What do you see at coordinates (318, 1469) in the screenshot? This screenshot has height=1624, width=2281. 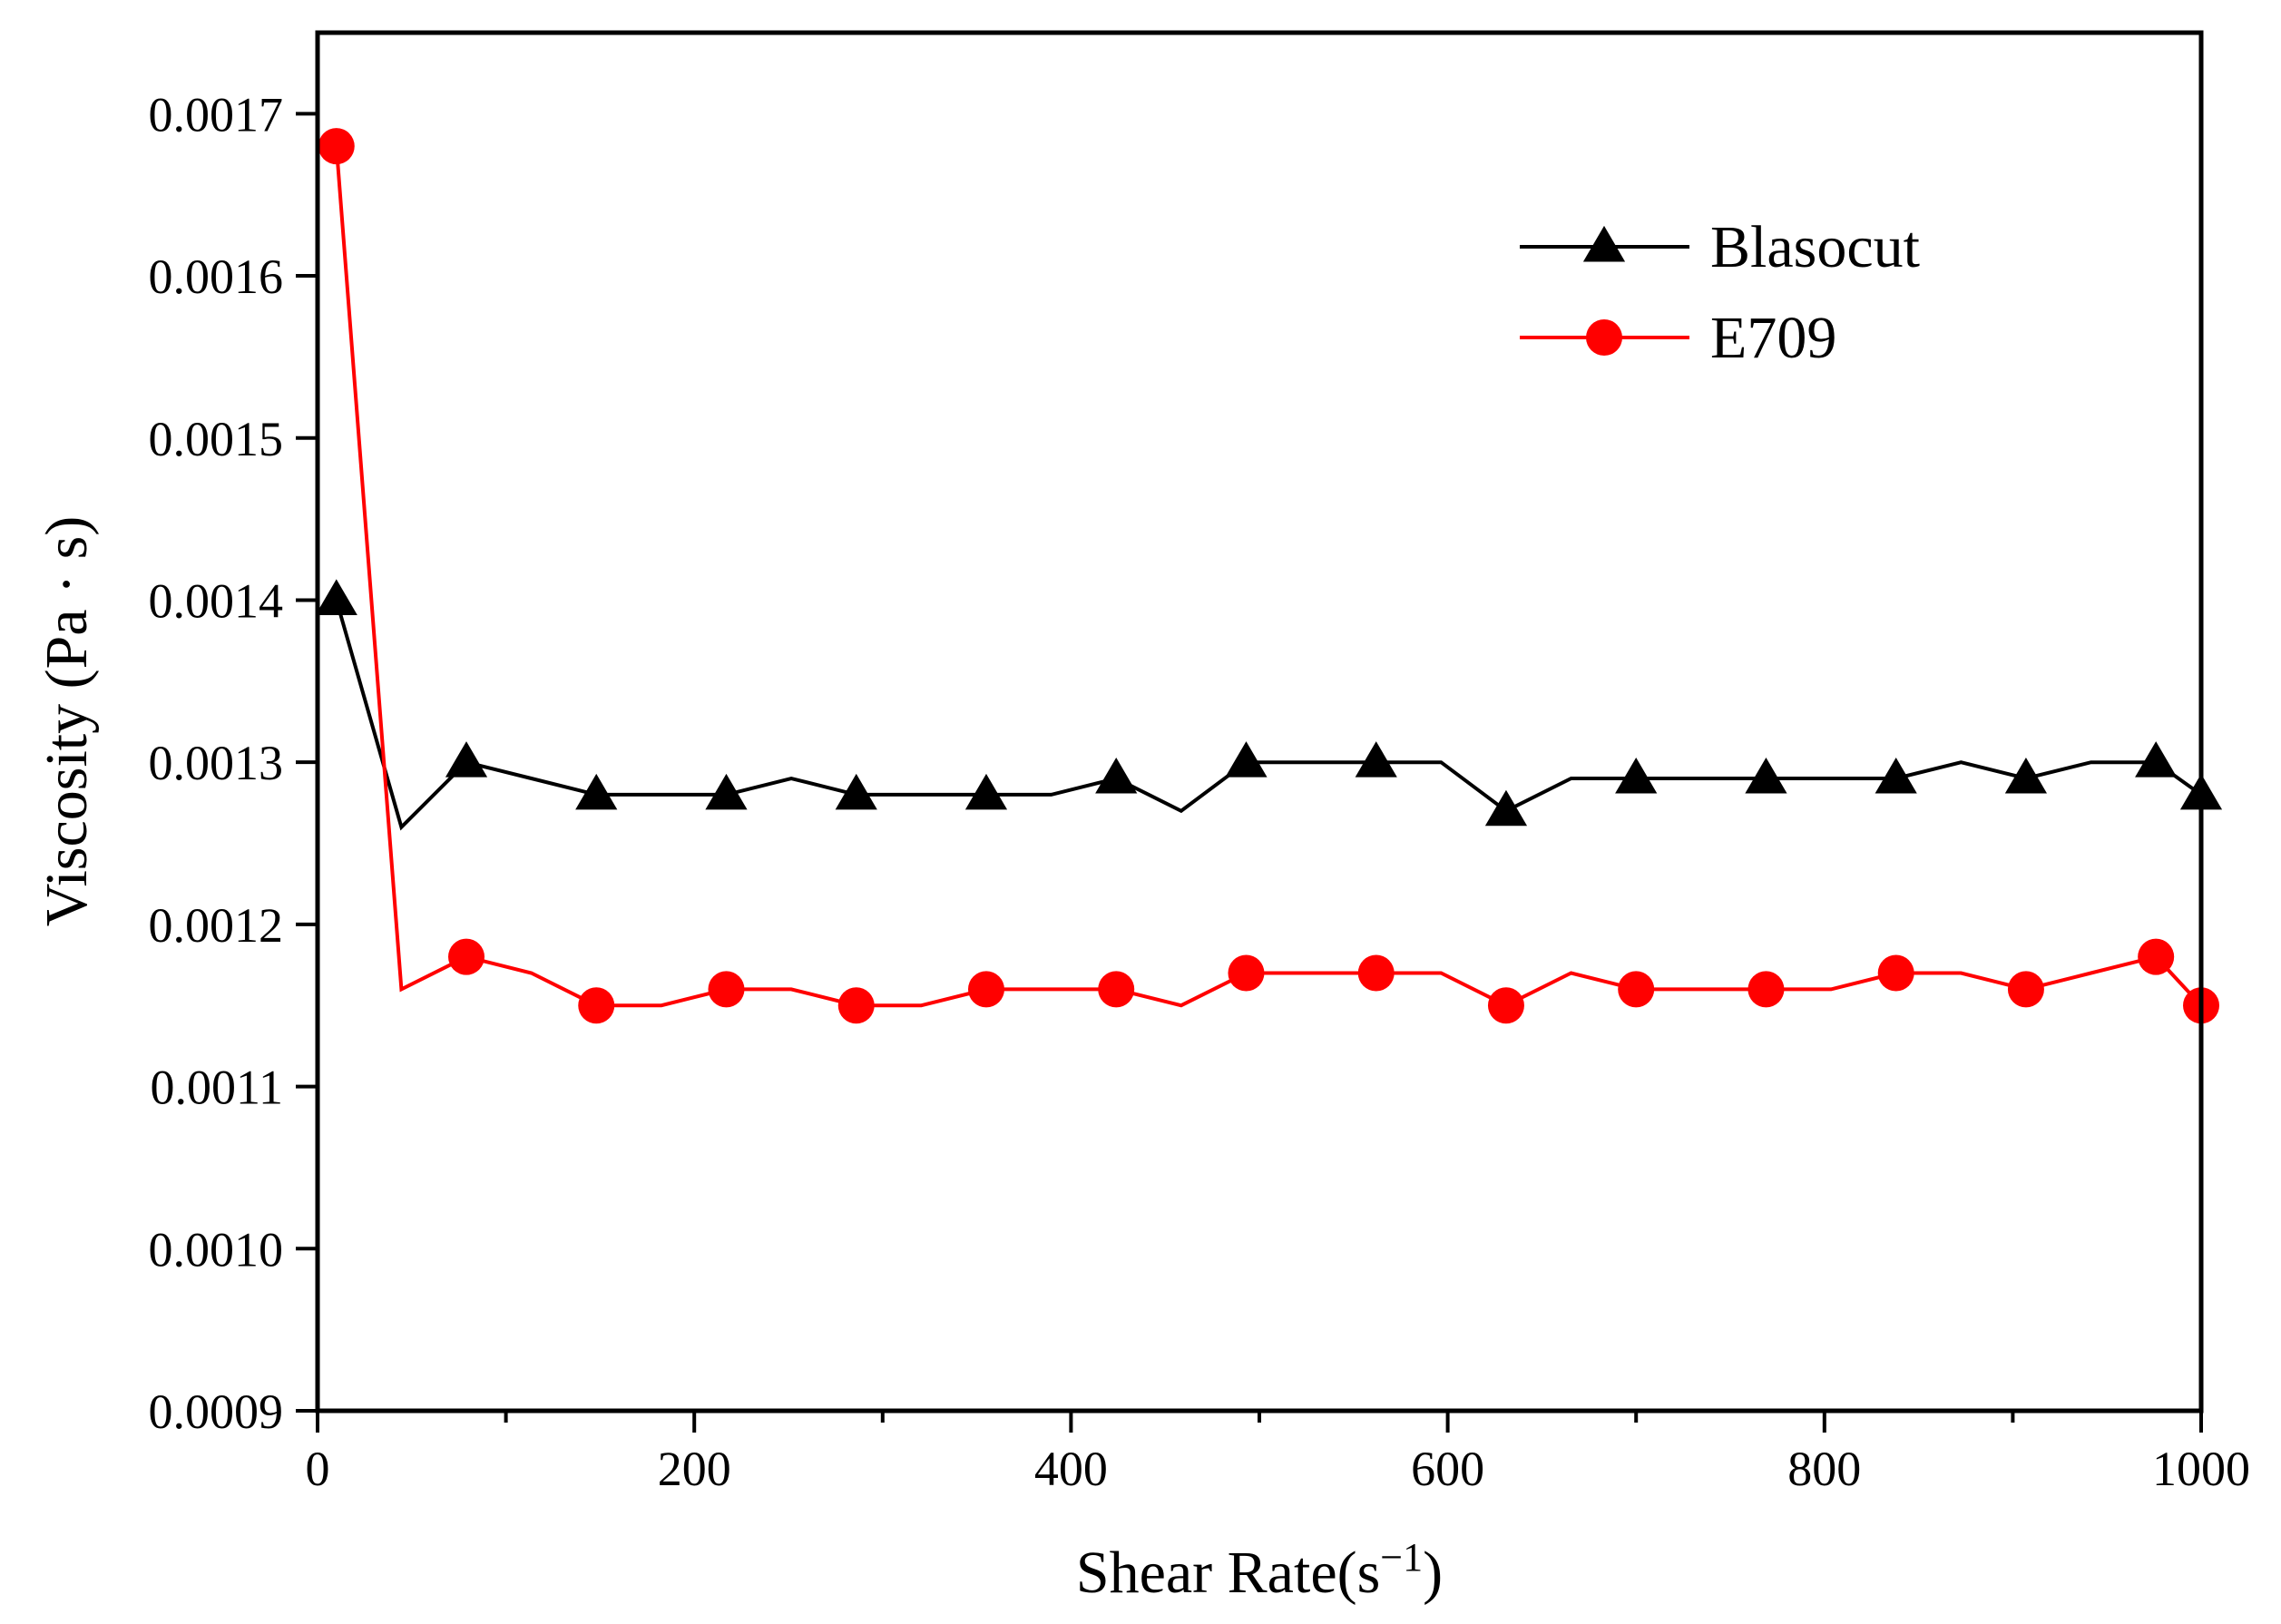 I see `x-tick-label: 0` at bounding box center [318, 1469].